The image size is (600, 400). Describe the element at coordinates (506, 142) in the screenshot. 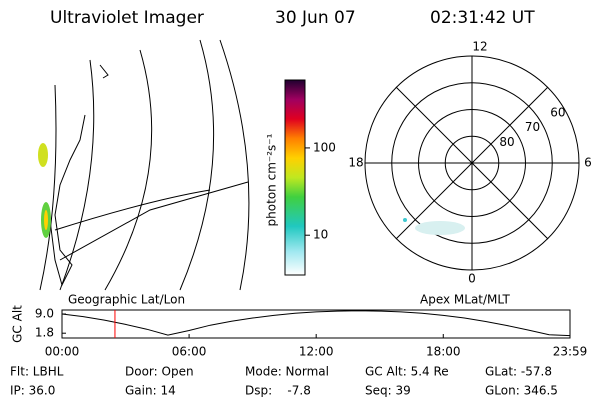

I see `mlat-label: 80` at that location.